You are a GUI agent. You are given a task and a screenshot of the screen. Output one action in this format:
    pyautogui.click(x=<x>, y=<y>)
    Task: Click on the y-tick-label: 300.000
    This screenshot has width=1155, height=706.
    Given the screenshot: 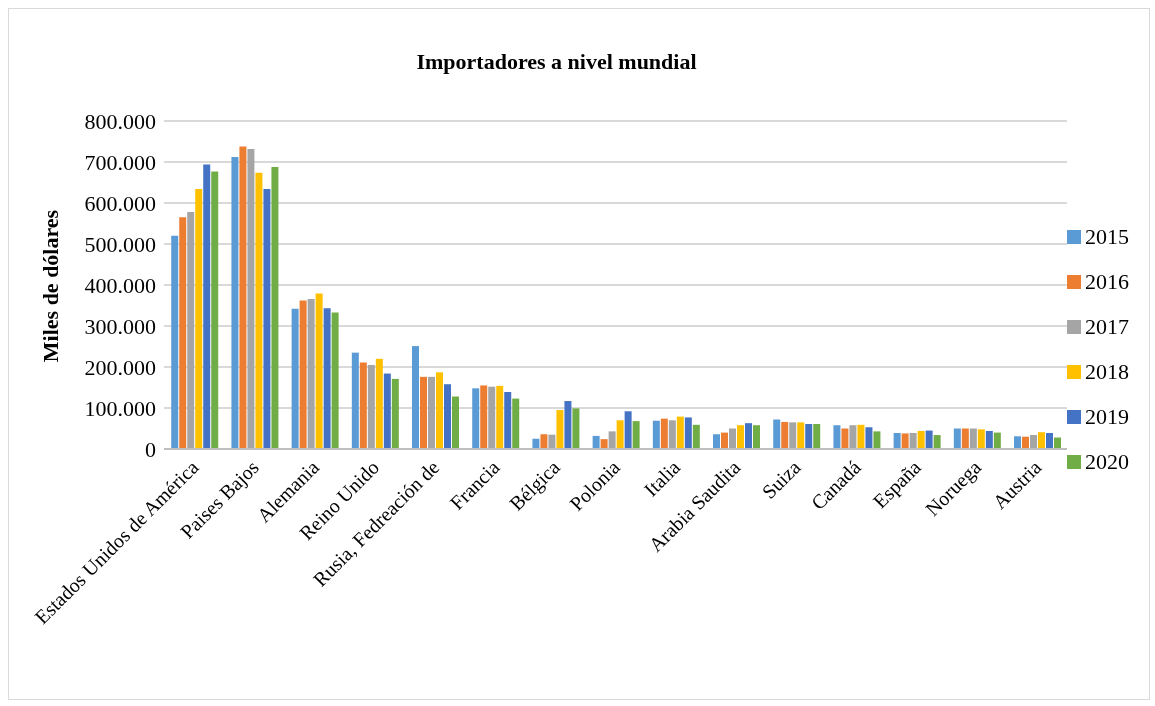 What is the action you would take?
    pyautogui.click(x=120, y=326)
    